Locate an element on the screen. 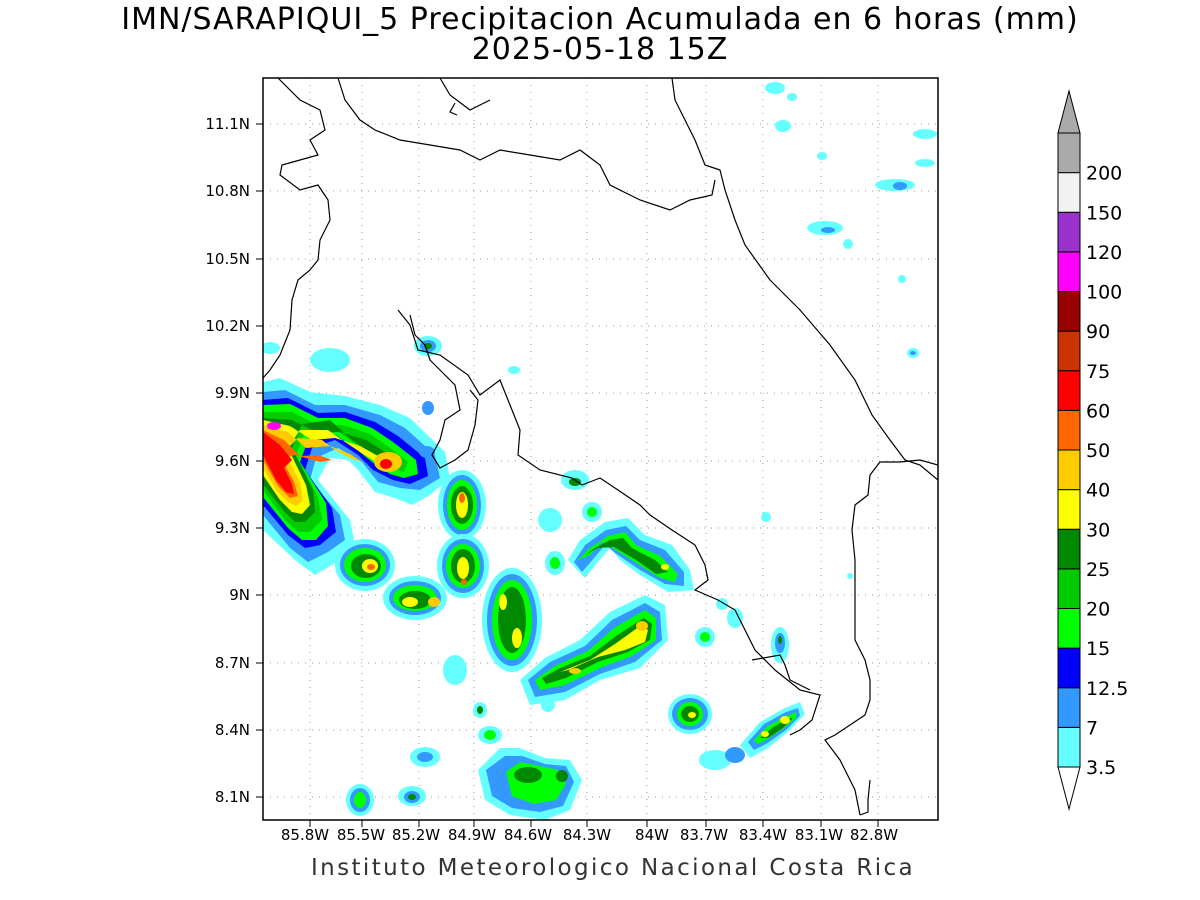  legend-label: 120 is located at coordinates (1104, 253).